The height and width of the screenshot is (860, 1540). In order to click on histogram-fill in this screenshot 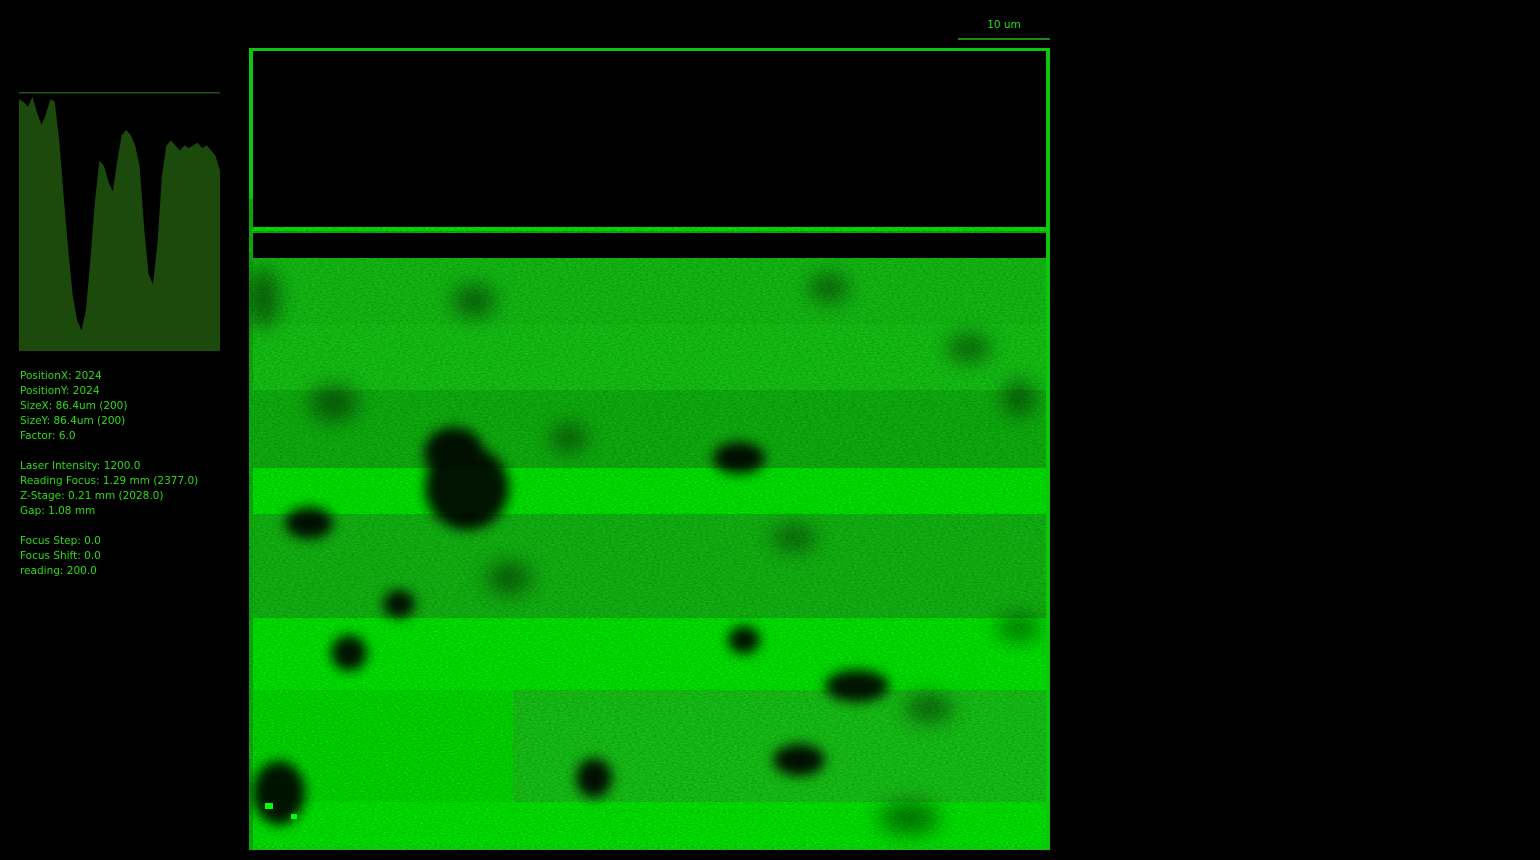, I will do `click(119, 223)`.